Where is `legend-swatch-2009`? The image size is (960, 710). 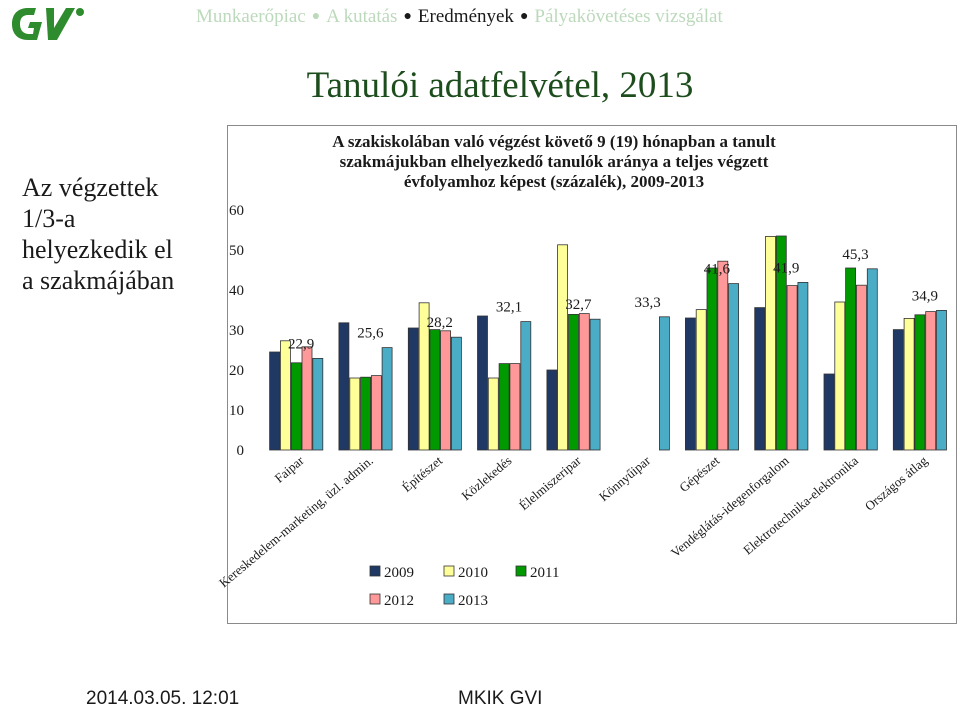
legend-swatch-2009 is located at coordinates (375, 571).